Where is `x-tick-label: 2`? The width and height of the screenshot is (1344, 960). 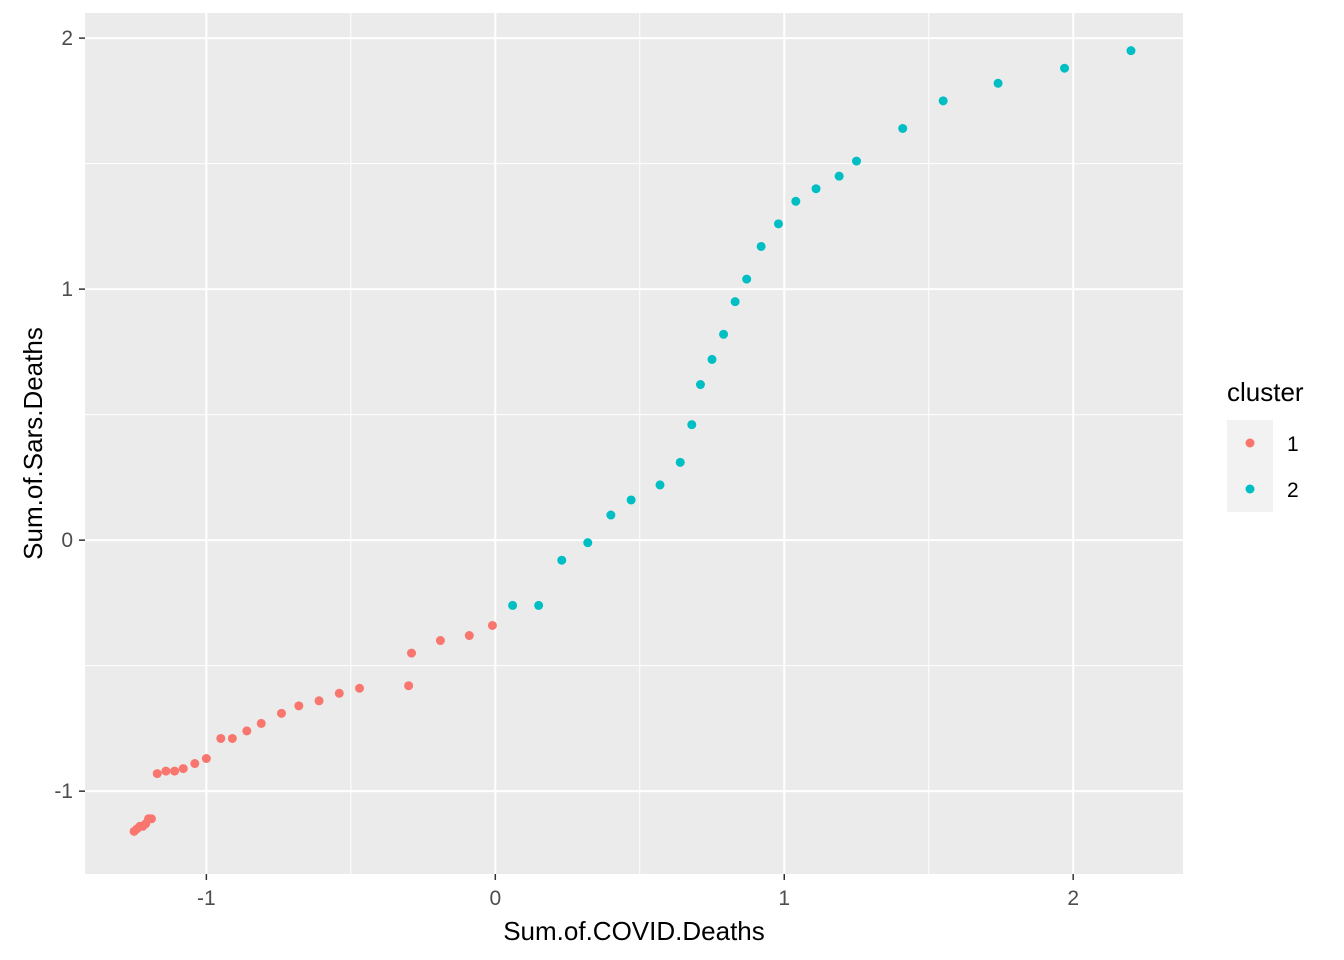 x-tick-label: 2 is located at coordinates (1073, 898).